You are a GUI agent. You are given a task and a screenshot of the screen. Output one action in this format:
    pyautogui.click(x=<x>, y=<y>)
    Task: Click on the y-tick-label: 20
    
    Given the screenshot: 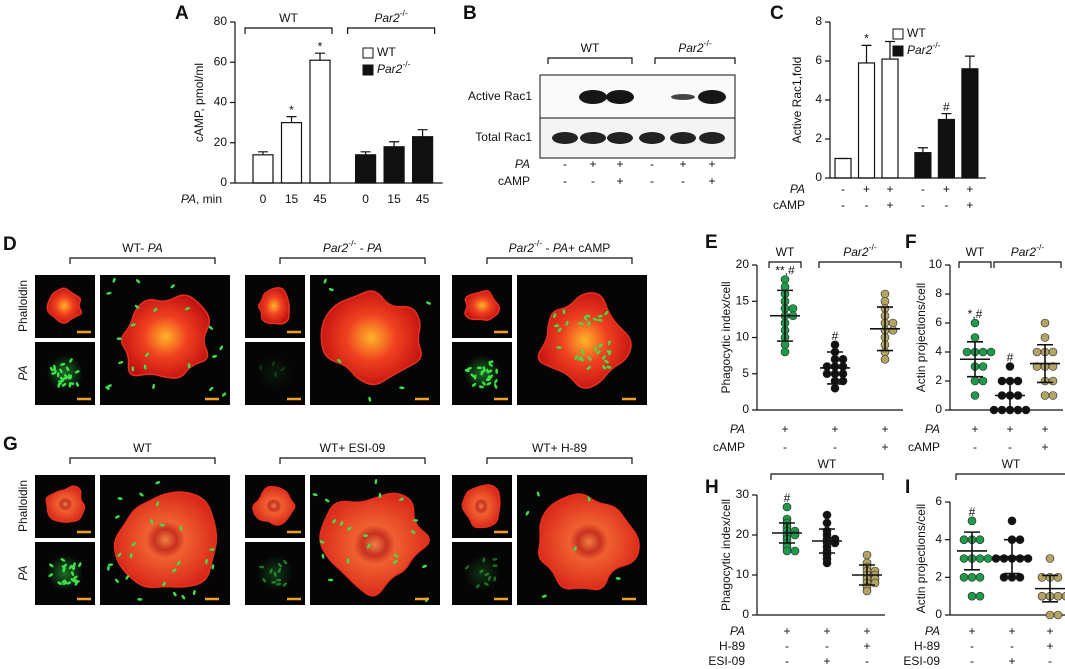 What is the action you would take?
    pyautogui.click(x=221, y=142)
    